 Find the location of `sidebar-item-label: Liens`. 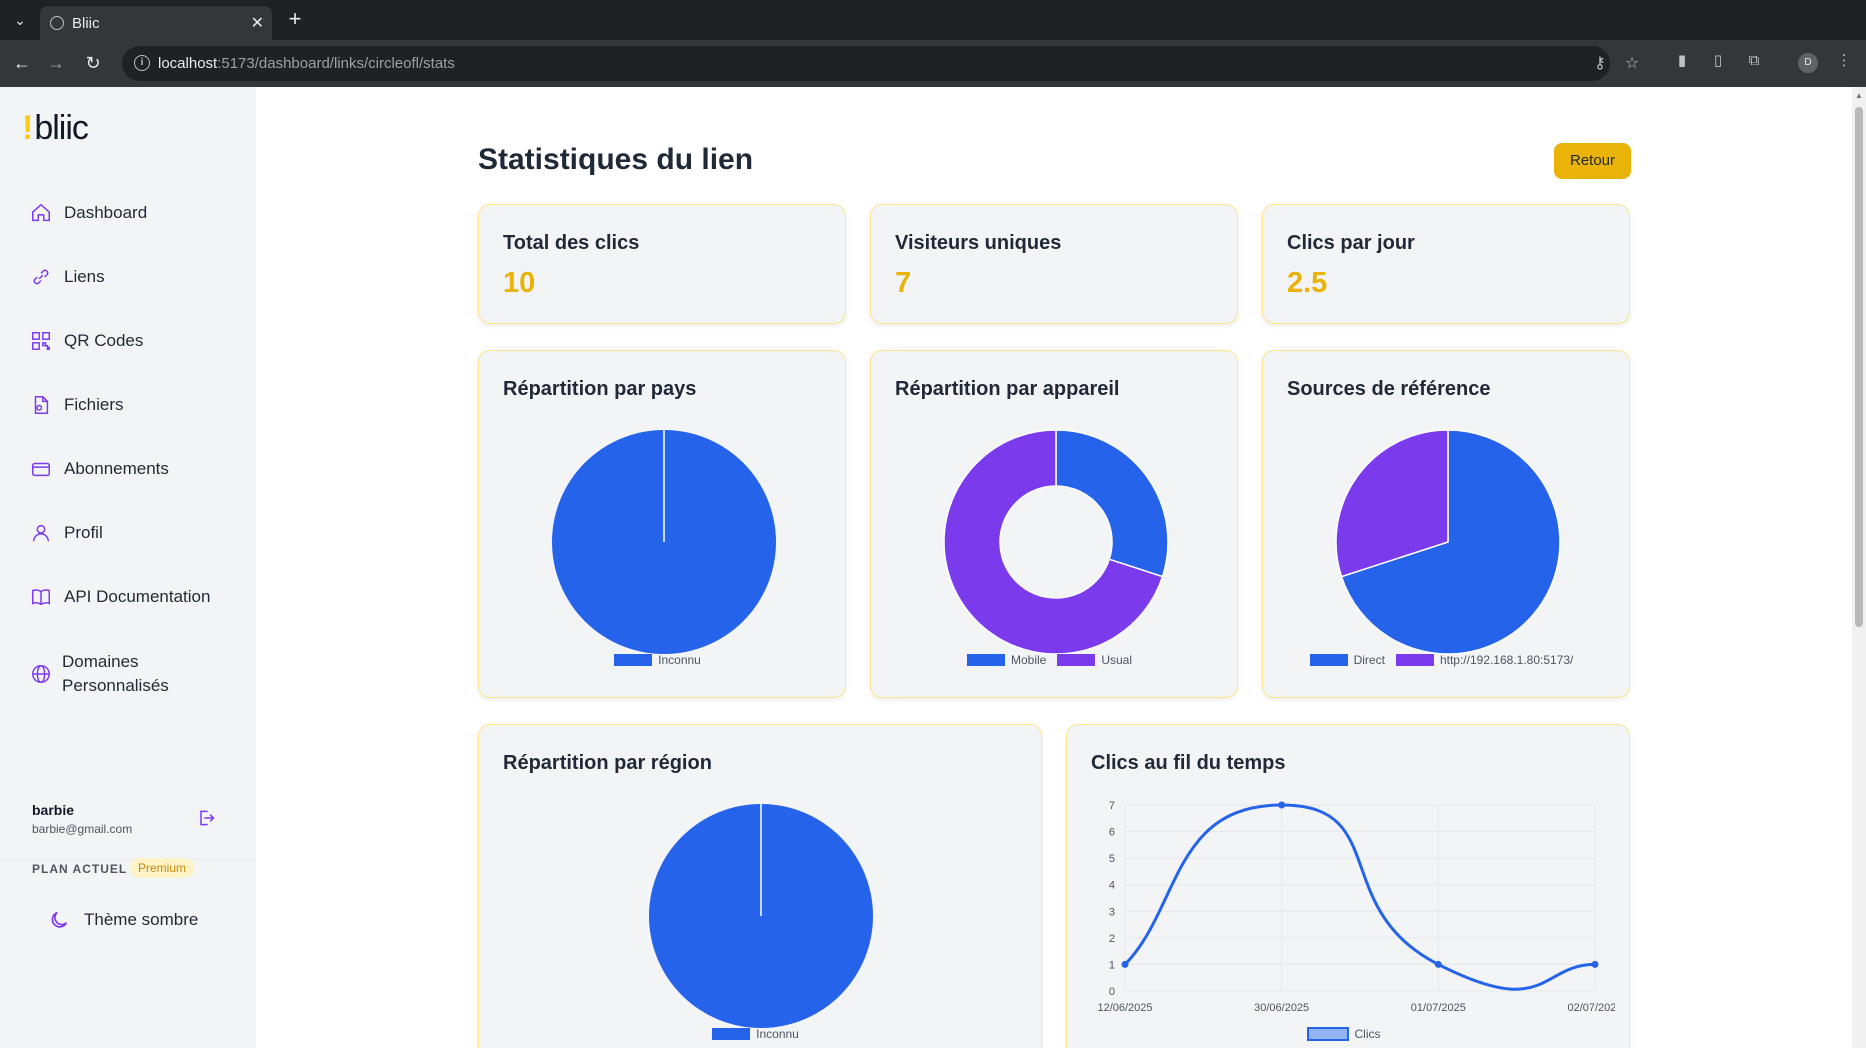

sidebar-item-label: Liens is located at coordinates (84, 276).